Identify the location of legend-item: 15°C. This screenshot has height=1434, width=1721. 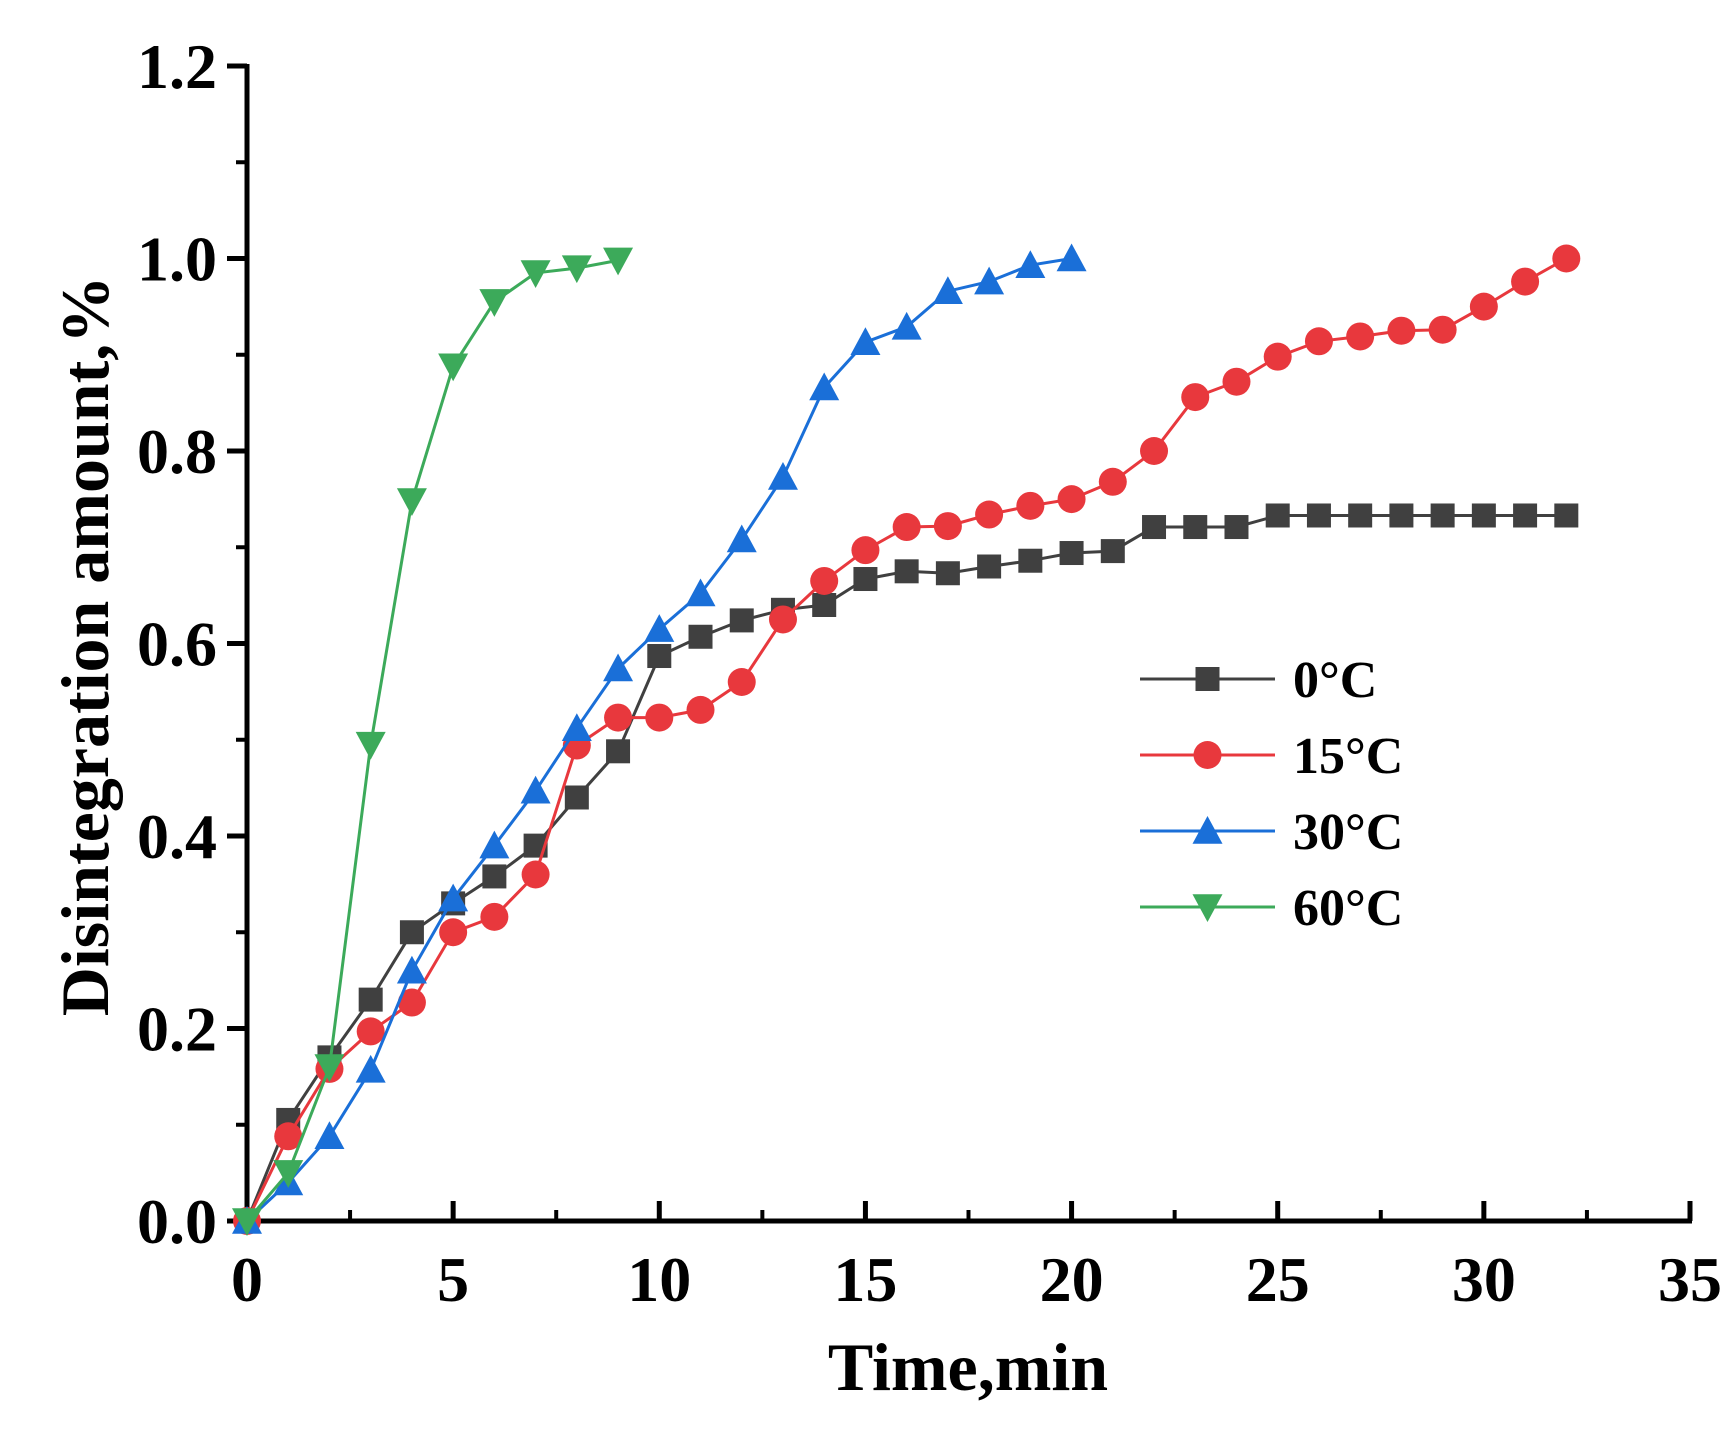
(1271, 756).